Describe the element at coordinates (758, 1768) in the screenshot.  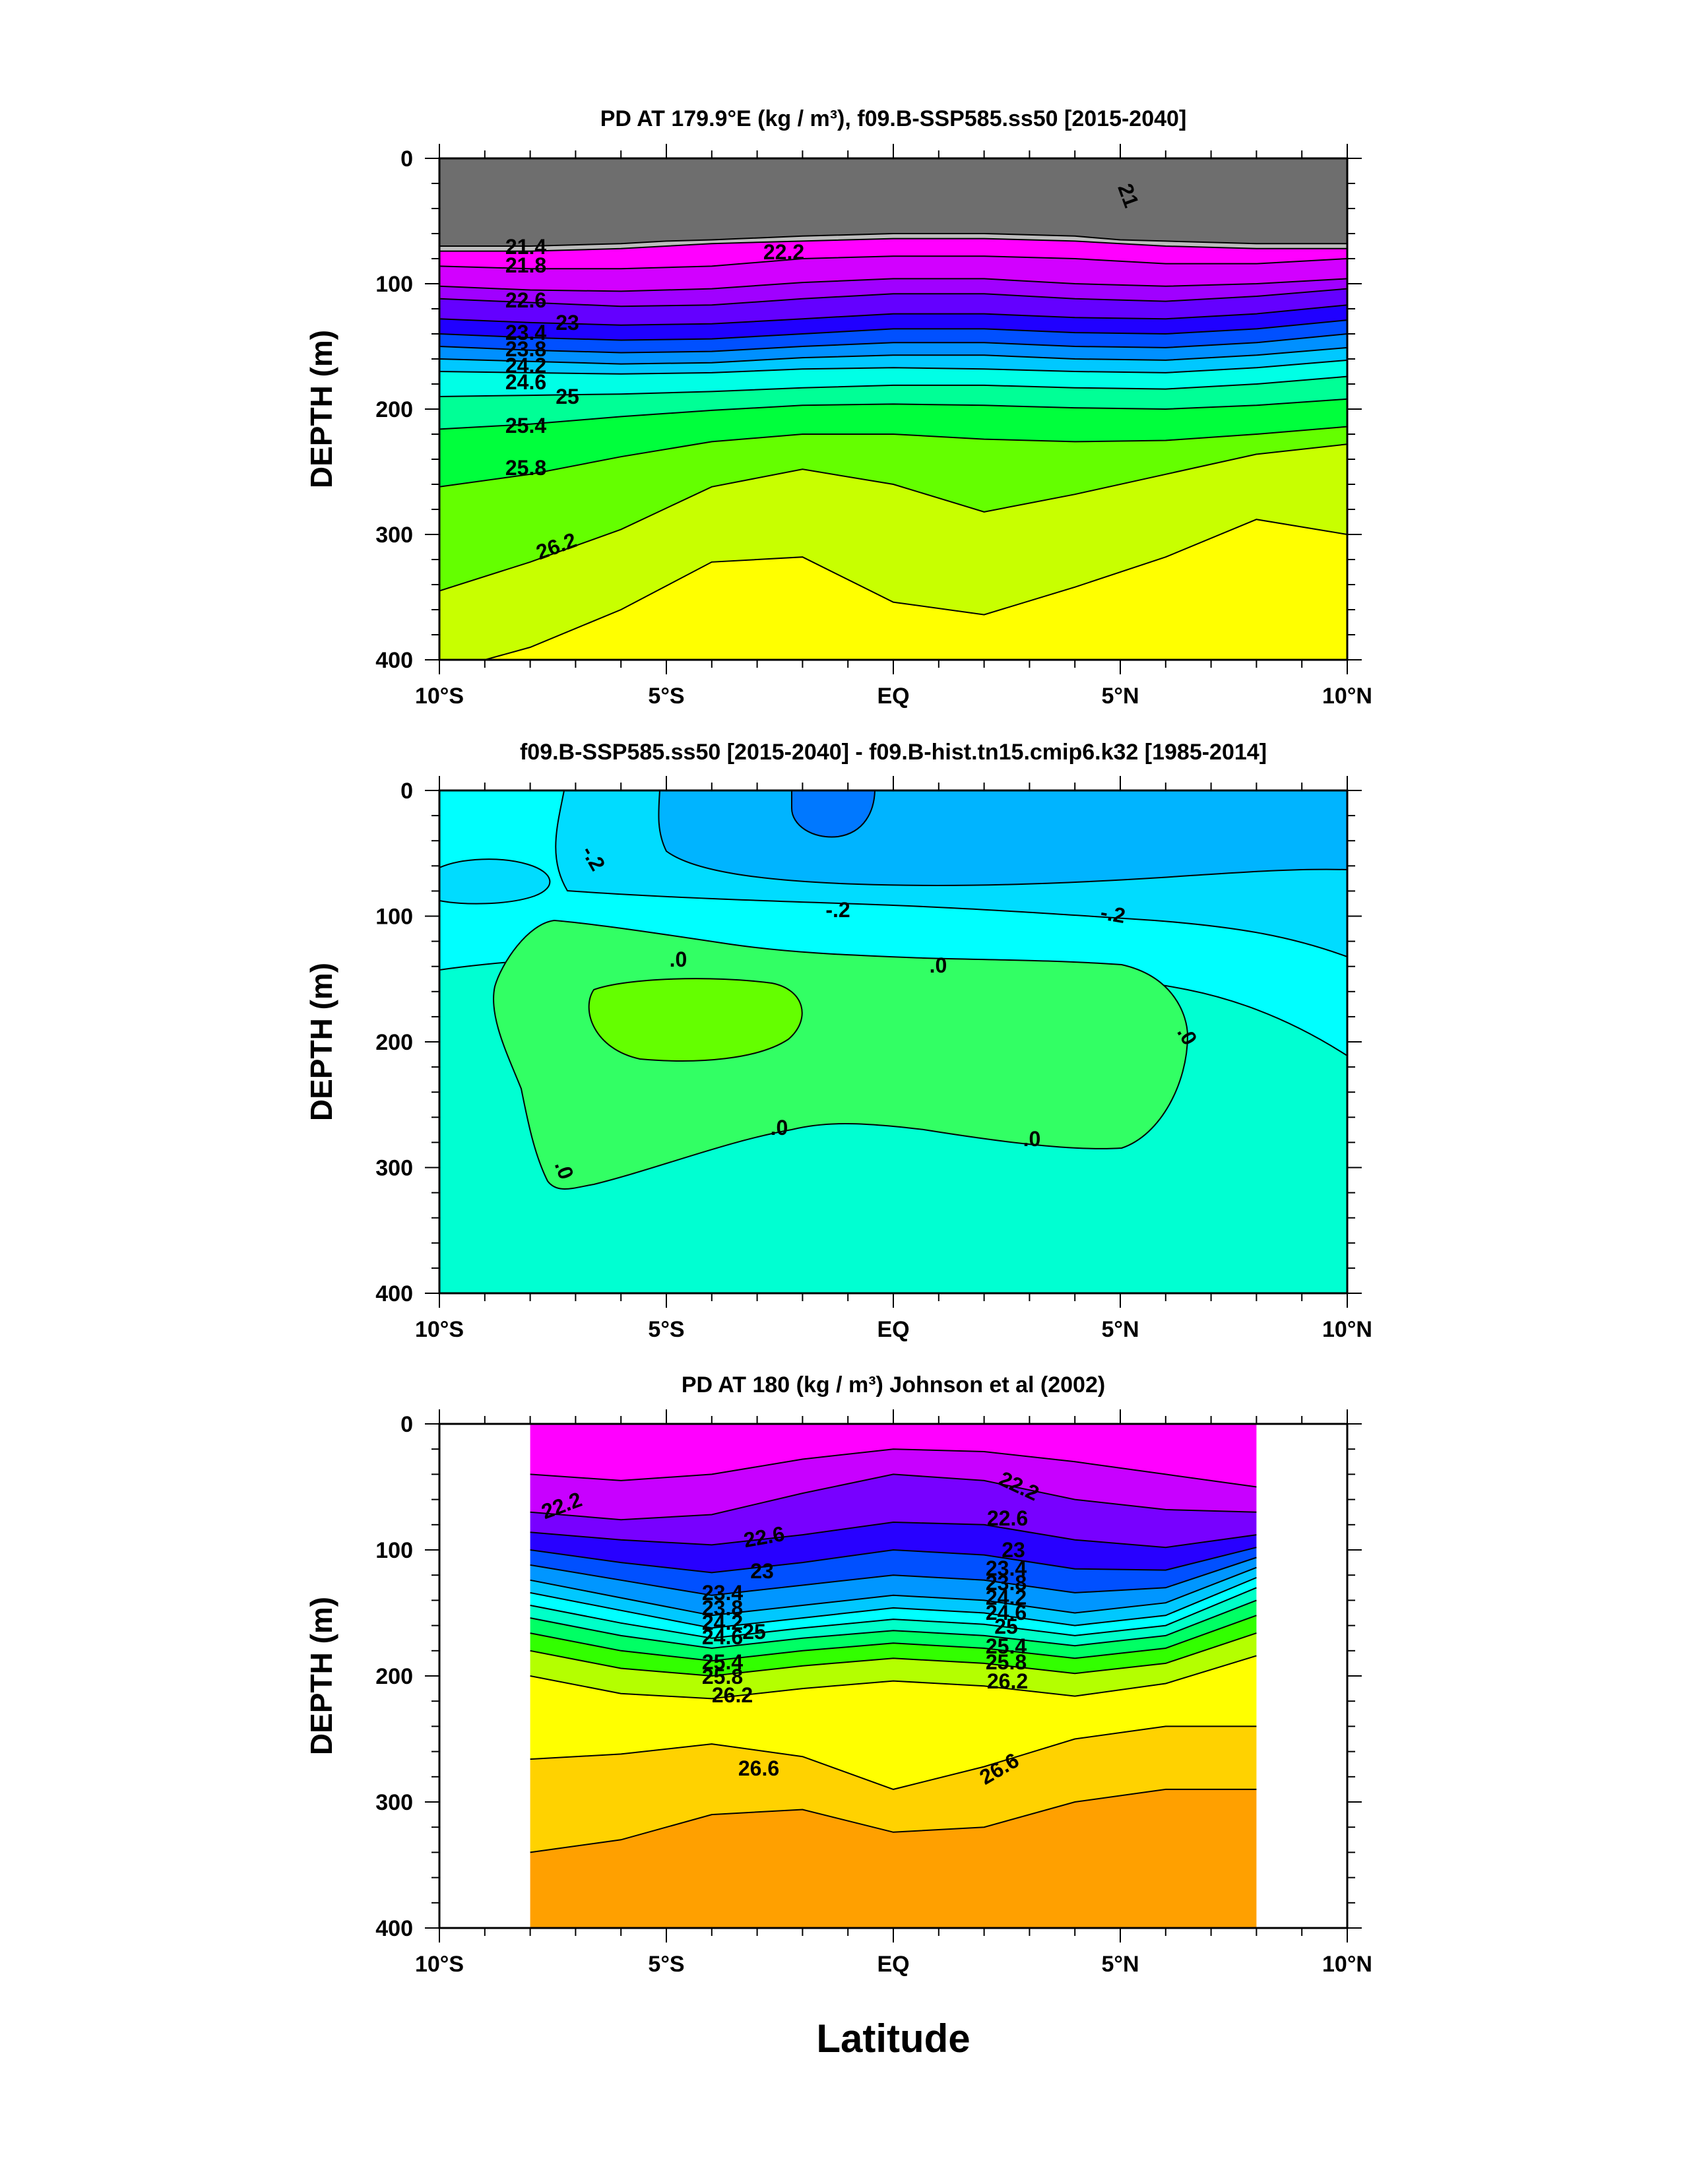
I see `contour-label: 26.6` at that location.